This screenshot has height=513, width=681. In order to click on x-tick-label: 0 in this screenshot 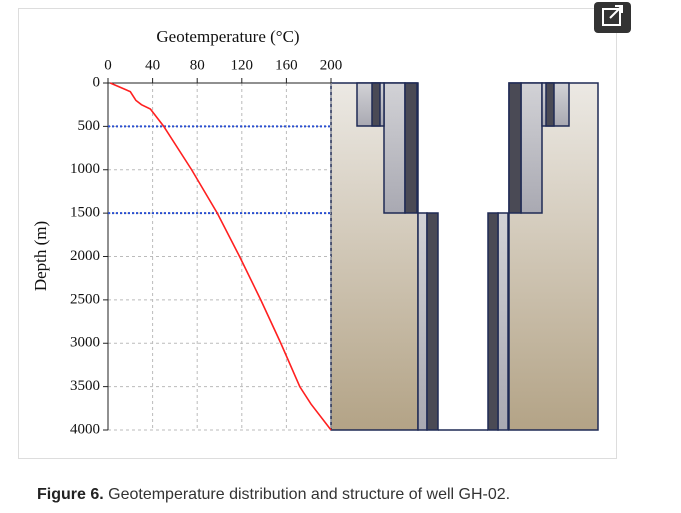, I will do `click(108, 65)`.